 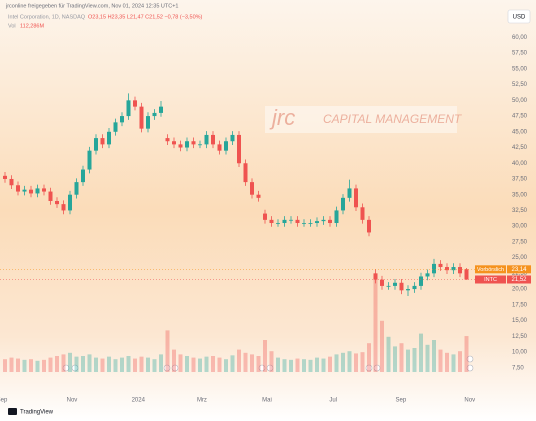 I want to click on watermark-text: CAPITAL MANAGEMENT, so click(x=393, y=119).